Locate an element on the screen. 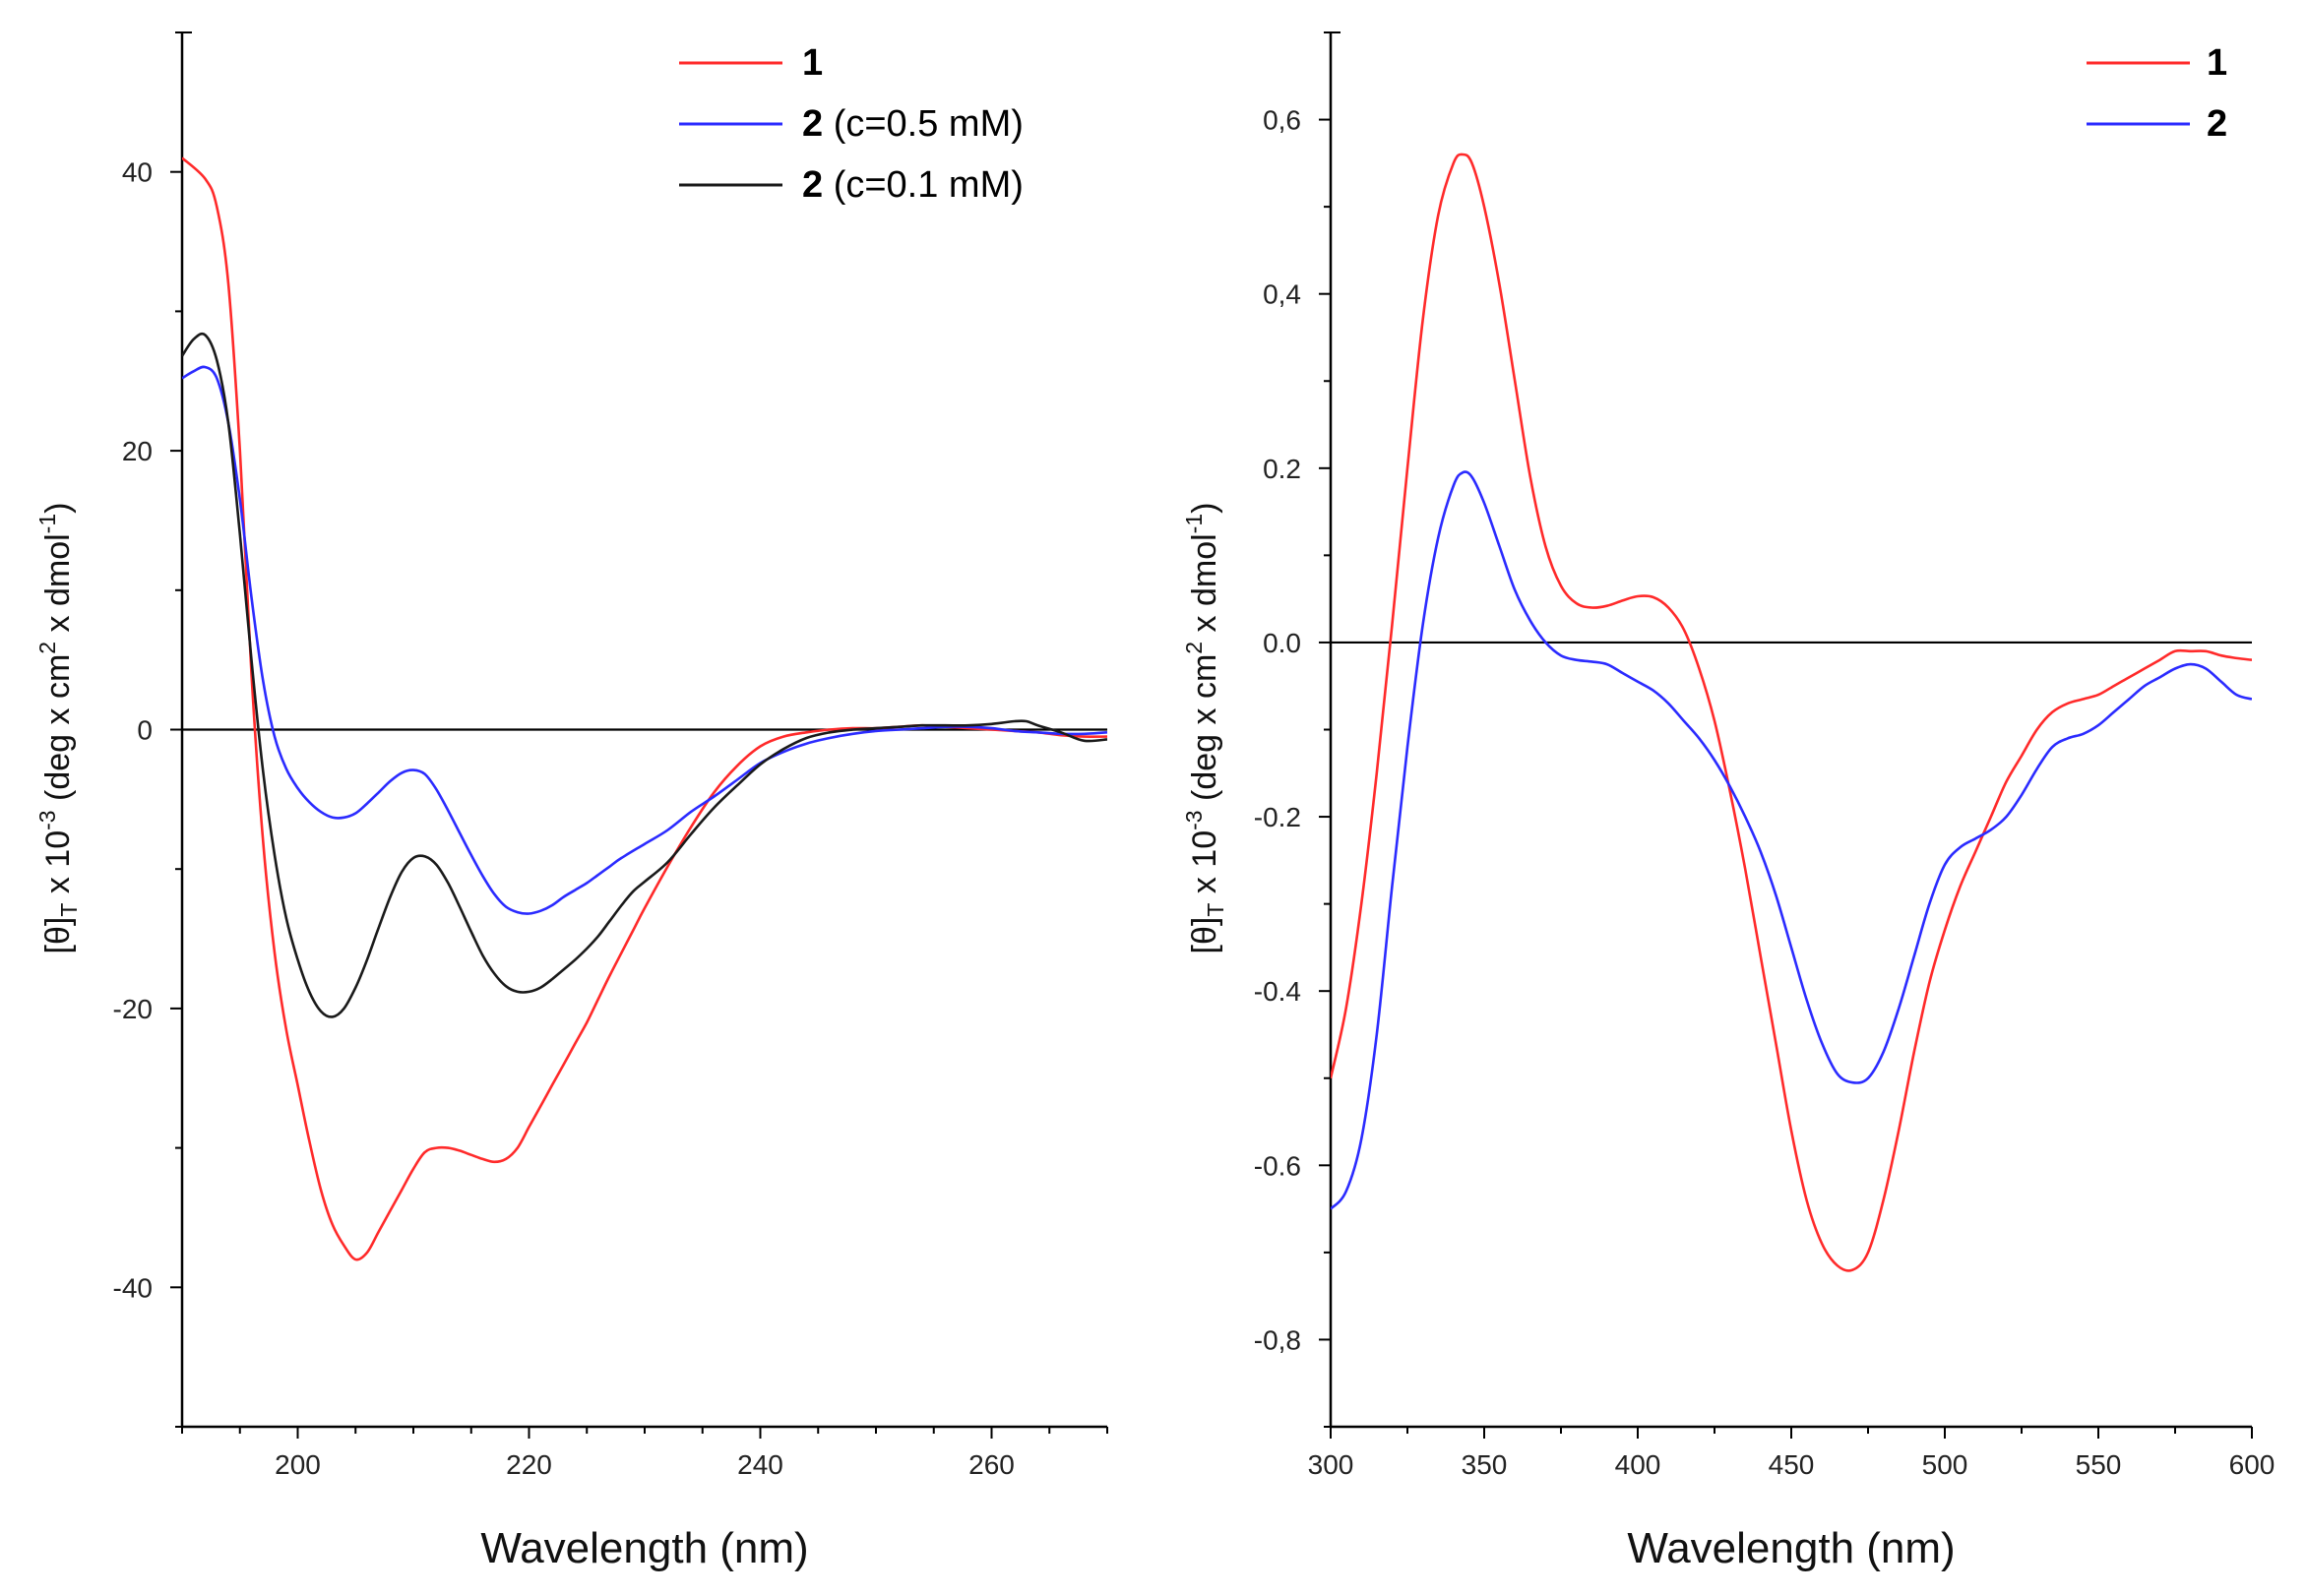 This screenshot has width=2307, height=1596. x-tick-label: 260 is located at coordinates (991, 1464).